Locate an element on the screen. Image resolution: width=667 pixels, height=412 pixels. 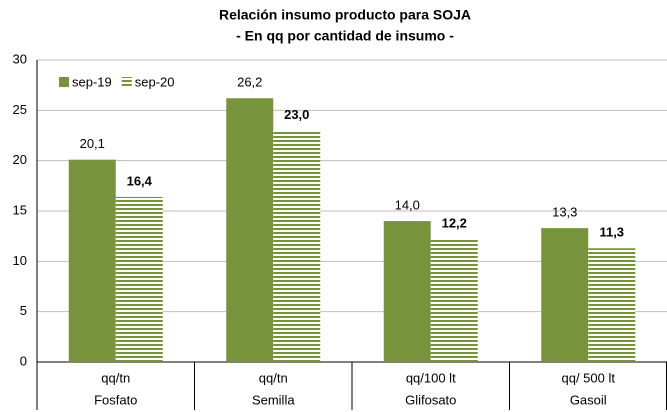
data-label: 12,2 is located at coordinates (454, 223).